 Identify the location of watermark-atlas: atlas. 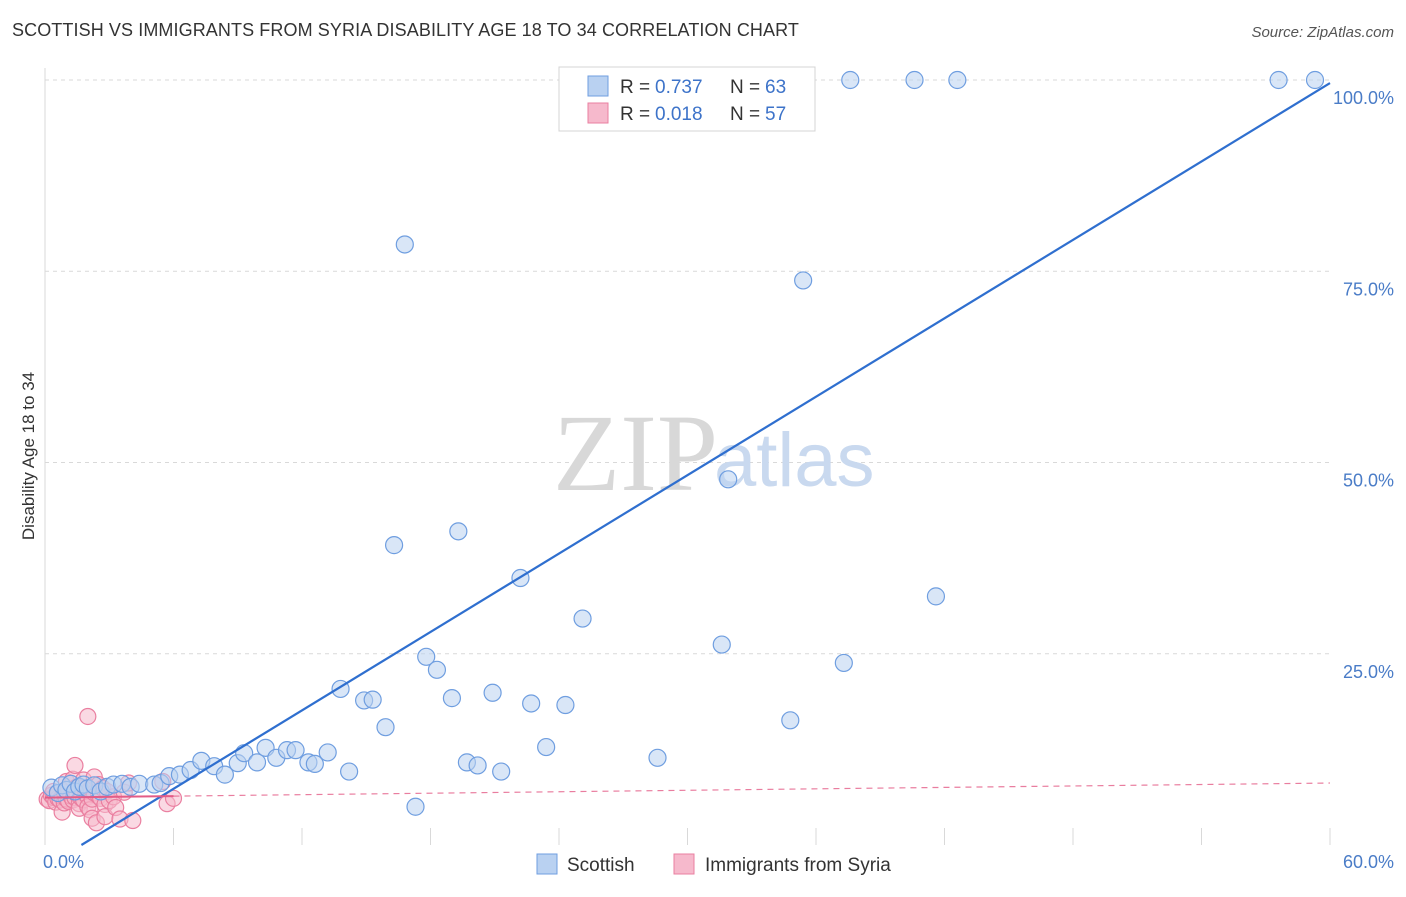
(794, 460).